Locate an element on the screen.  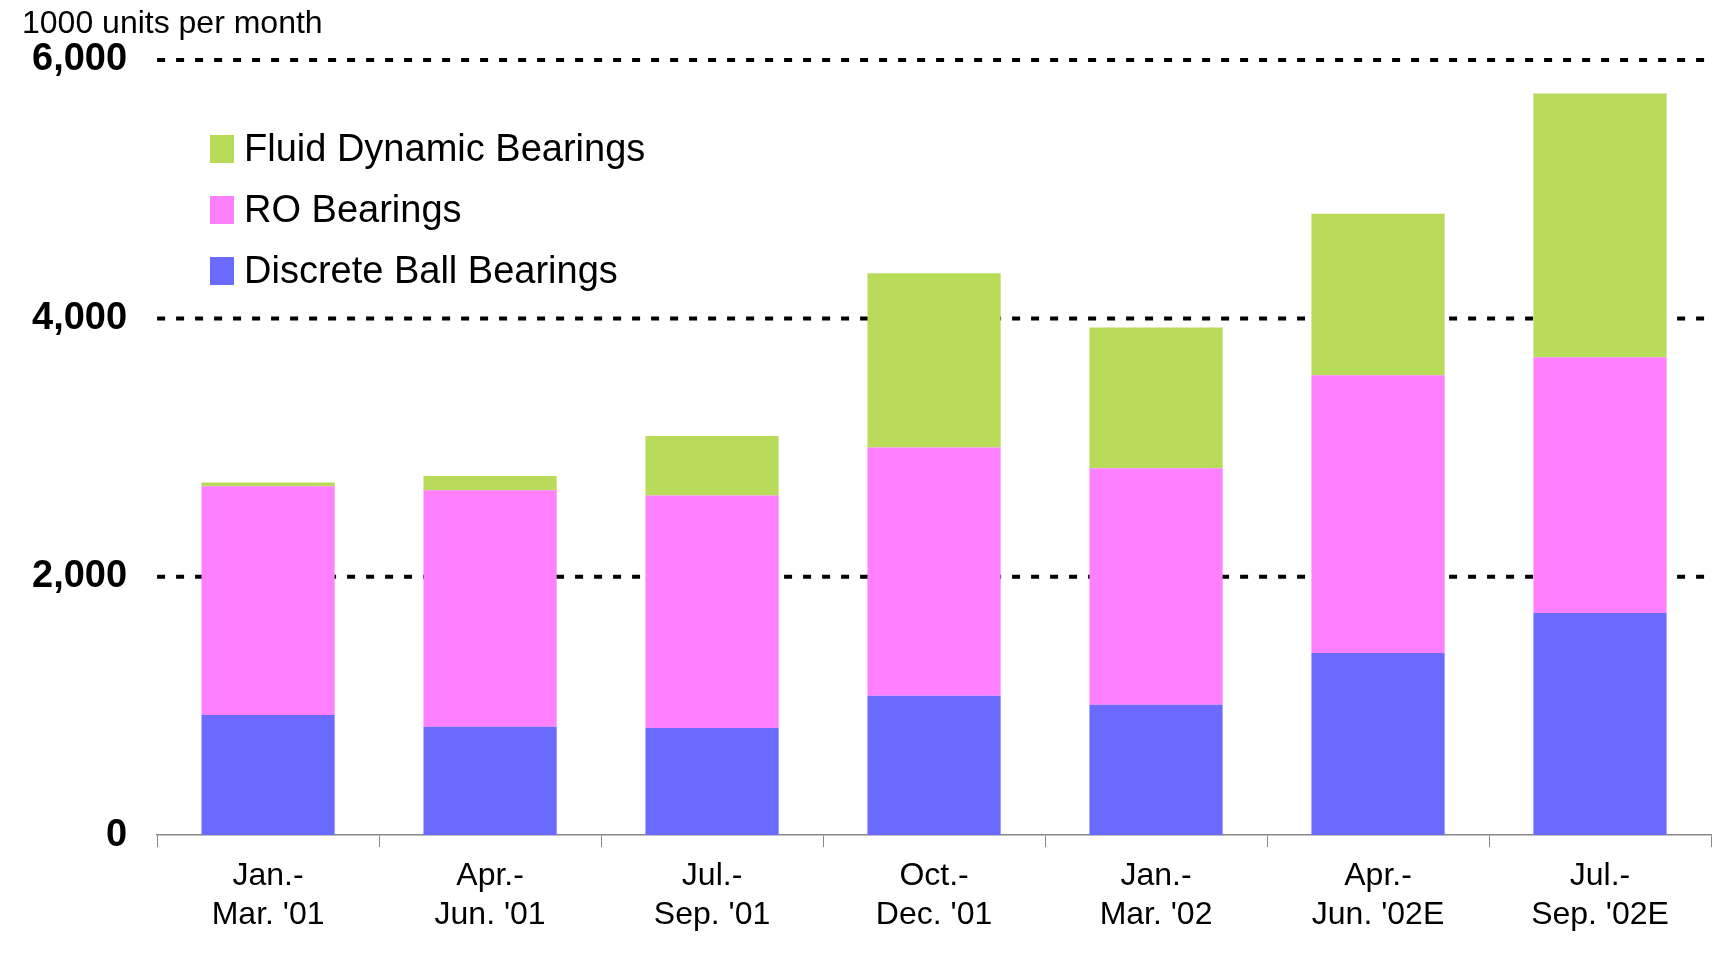
x-tick-label: Apr.- Jun. '01 is located at coordinates (490, 893).